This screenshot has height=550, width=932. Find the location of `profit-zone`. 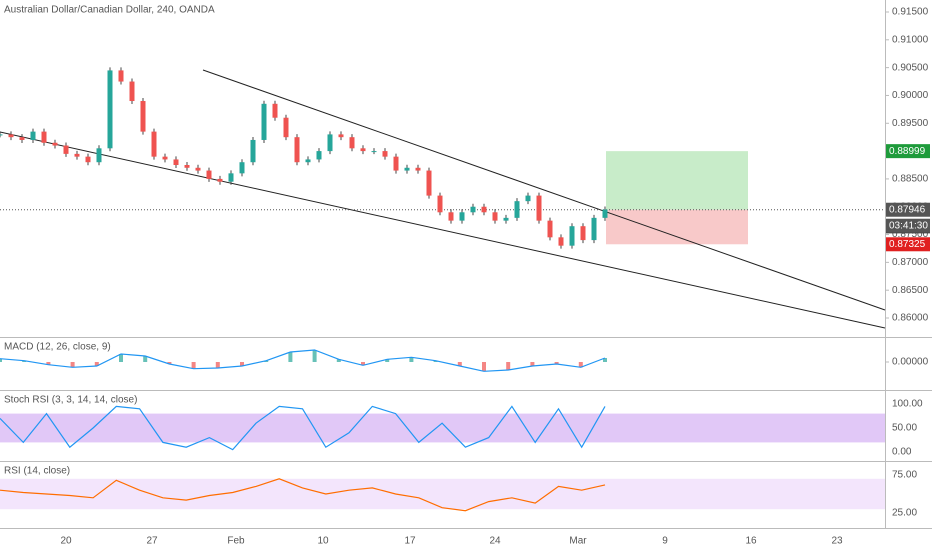

profit-zone is located at coordinates (677, 180).